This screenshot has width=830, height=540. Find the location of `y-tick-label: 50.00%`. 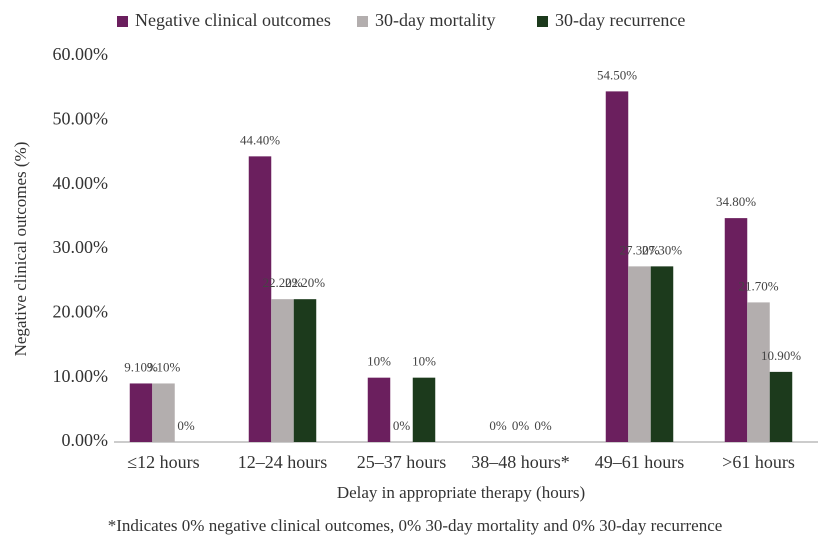

y-tick-label: 50.00% is located at coordinates (81, 118).